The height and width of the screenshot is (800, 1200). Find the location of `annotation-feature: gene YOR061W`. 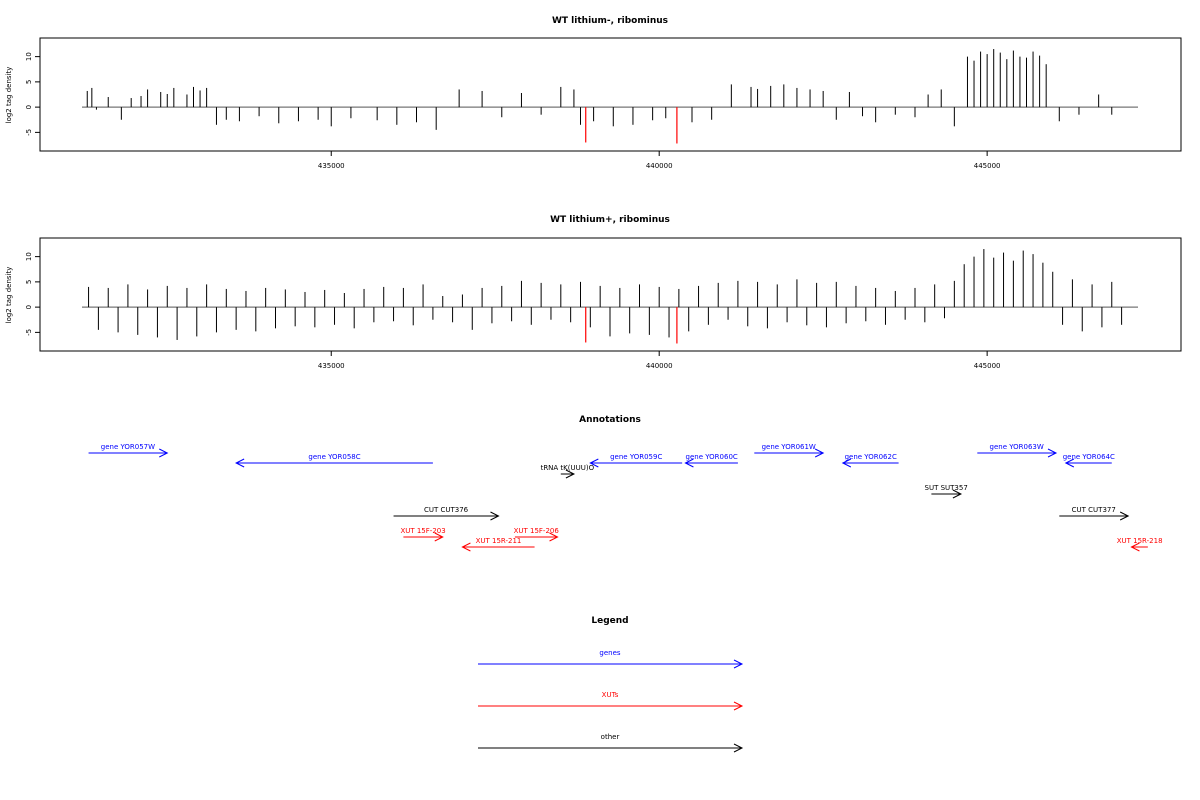

annotation-feature: gene YOR061W is located at coordinates (789, 450).